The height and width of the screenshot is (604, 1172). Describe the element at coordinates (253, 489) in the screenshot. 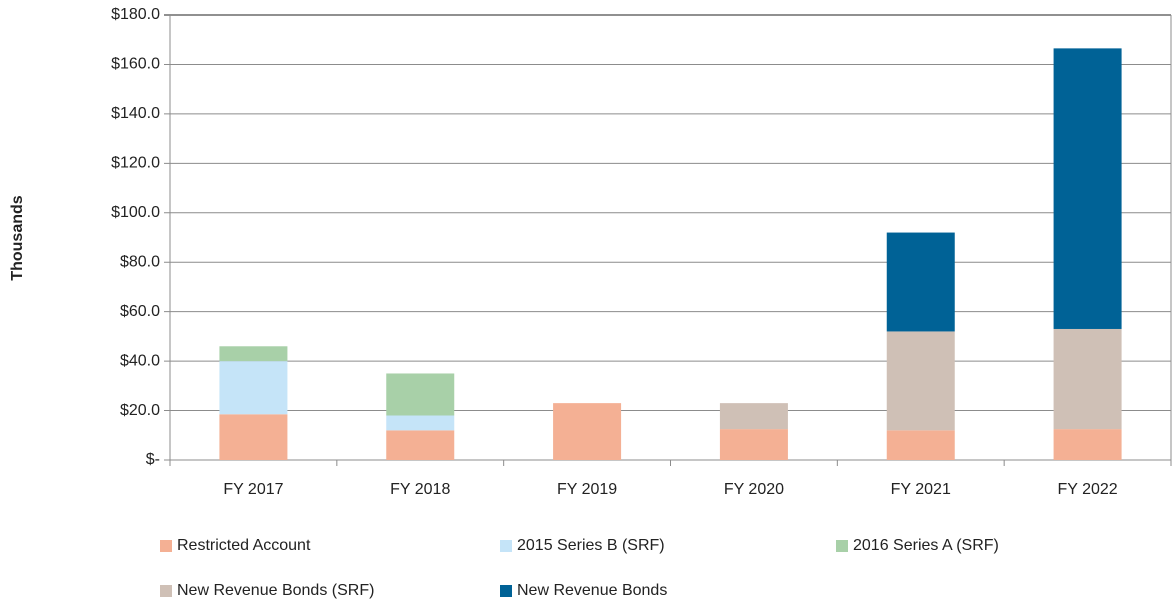

I see `x-tick-label: FY 2017` at that location.